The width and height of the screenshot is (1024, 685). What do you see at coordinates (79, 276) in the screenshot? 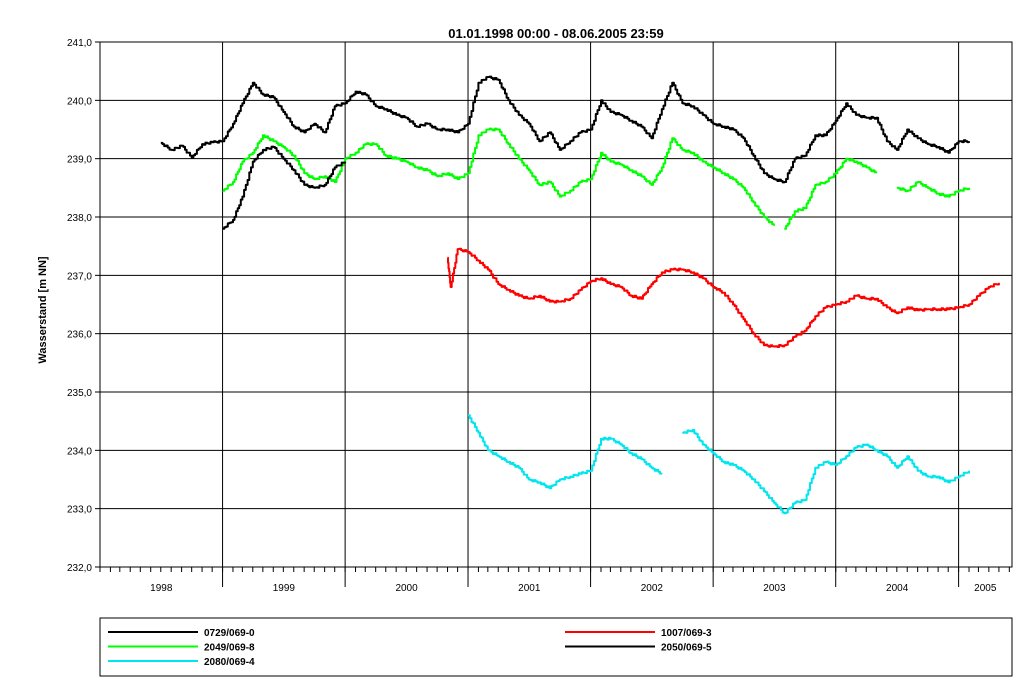
I see `y-tick-label: 237,0` at bounding box center [79, 276].